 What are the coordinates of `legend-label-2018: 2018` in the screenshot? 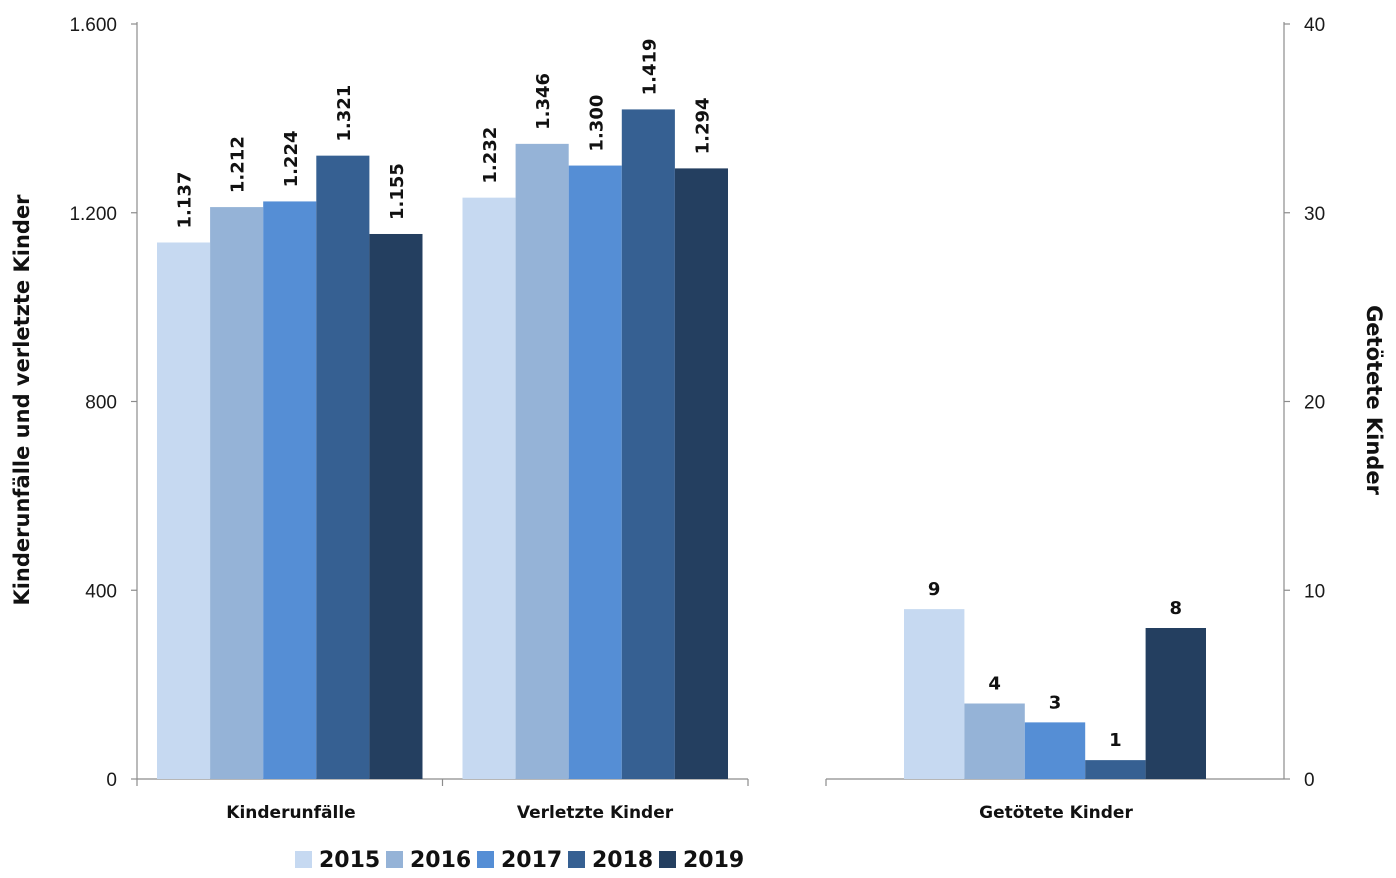 It's located at (622, 860).